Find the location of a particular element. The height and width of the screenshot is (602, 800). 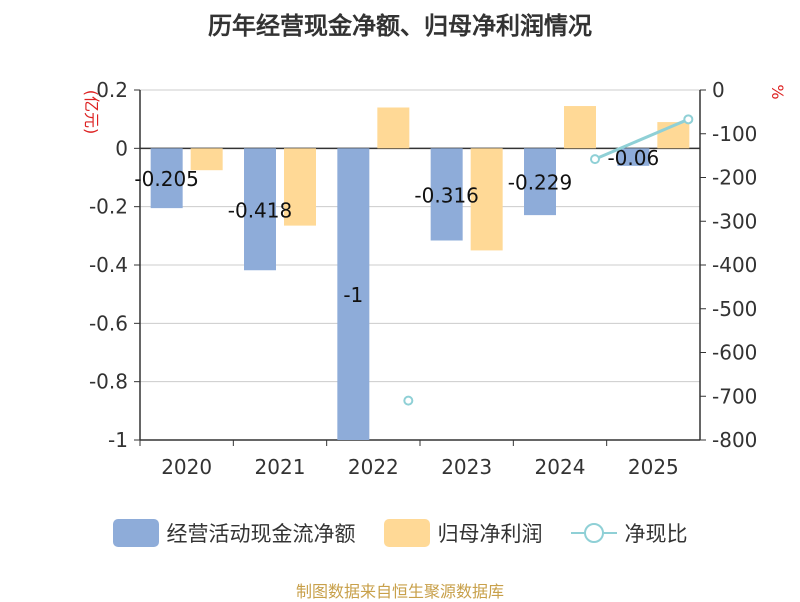

chart-title: 历年经营现金净额、归母净利润情况 is located at coordinates (400, 26).